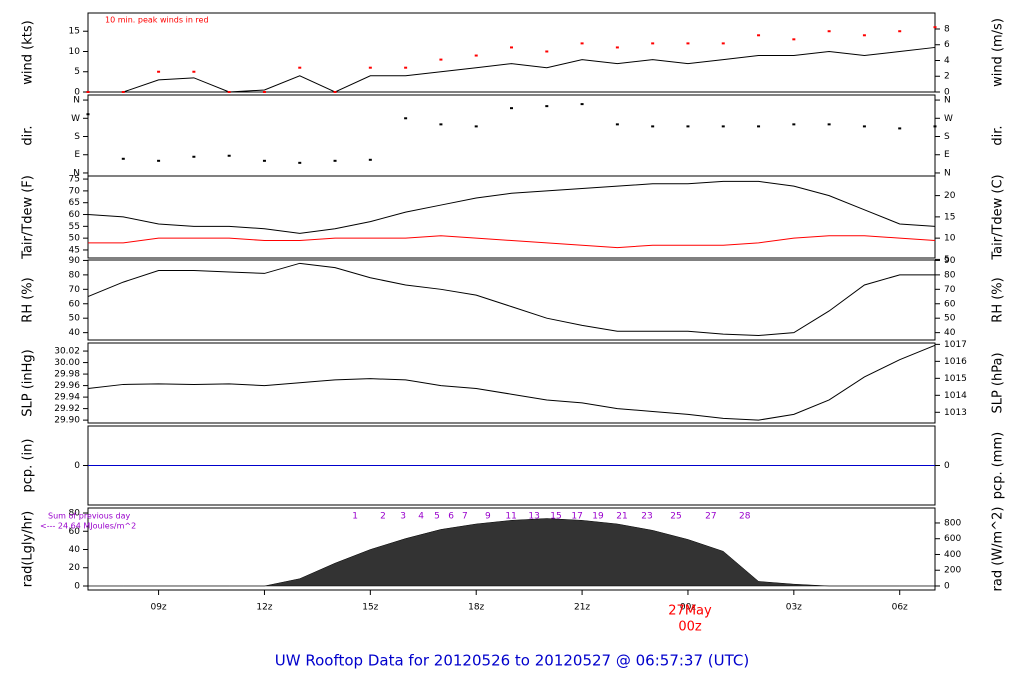 The image size is (1024, 700). I want to click on y2-tick-label: 600, so click(952, 539).